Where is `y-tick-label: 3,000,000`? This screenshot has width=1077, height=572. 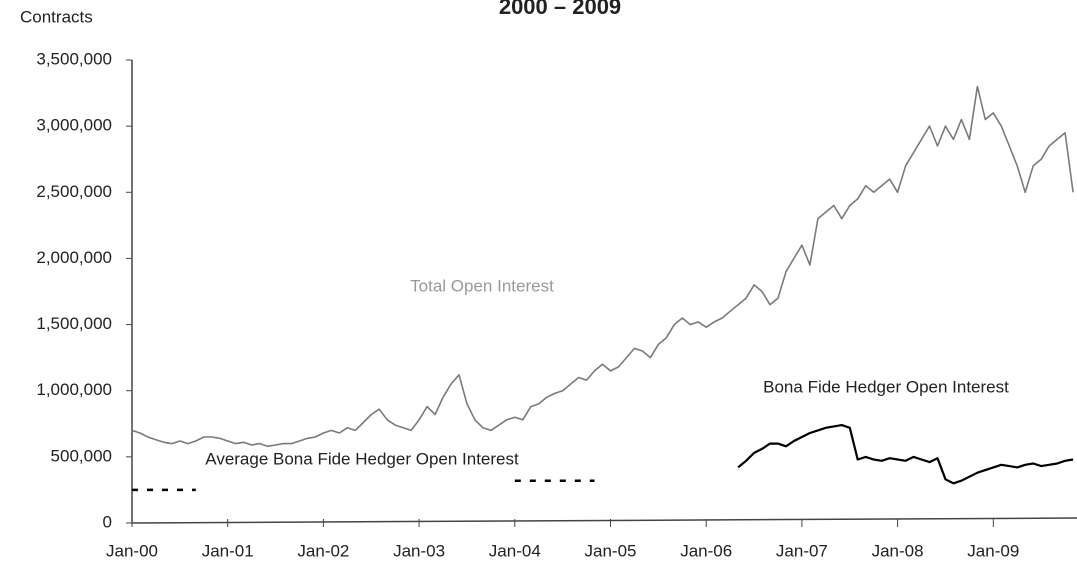 y-tick-label: 3,000,000 is located at coordinates (74, 125).